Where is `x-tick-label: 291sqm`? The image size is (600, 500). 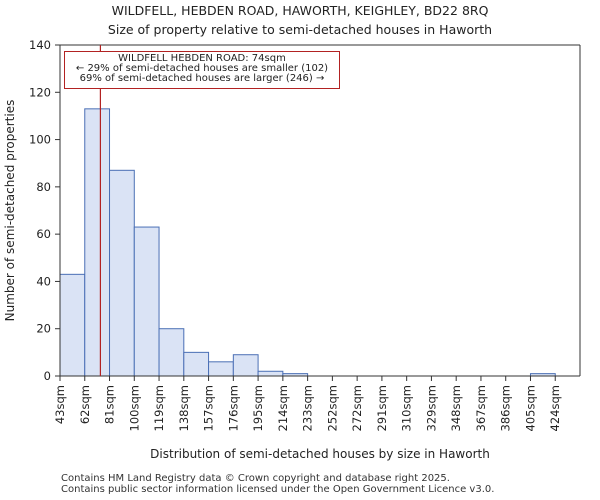 x-tick-label: 291sqm is located at coordinates (382, 408).